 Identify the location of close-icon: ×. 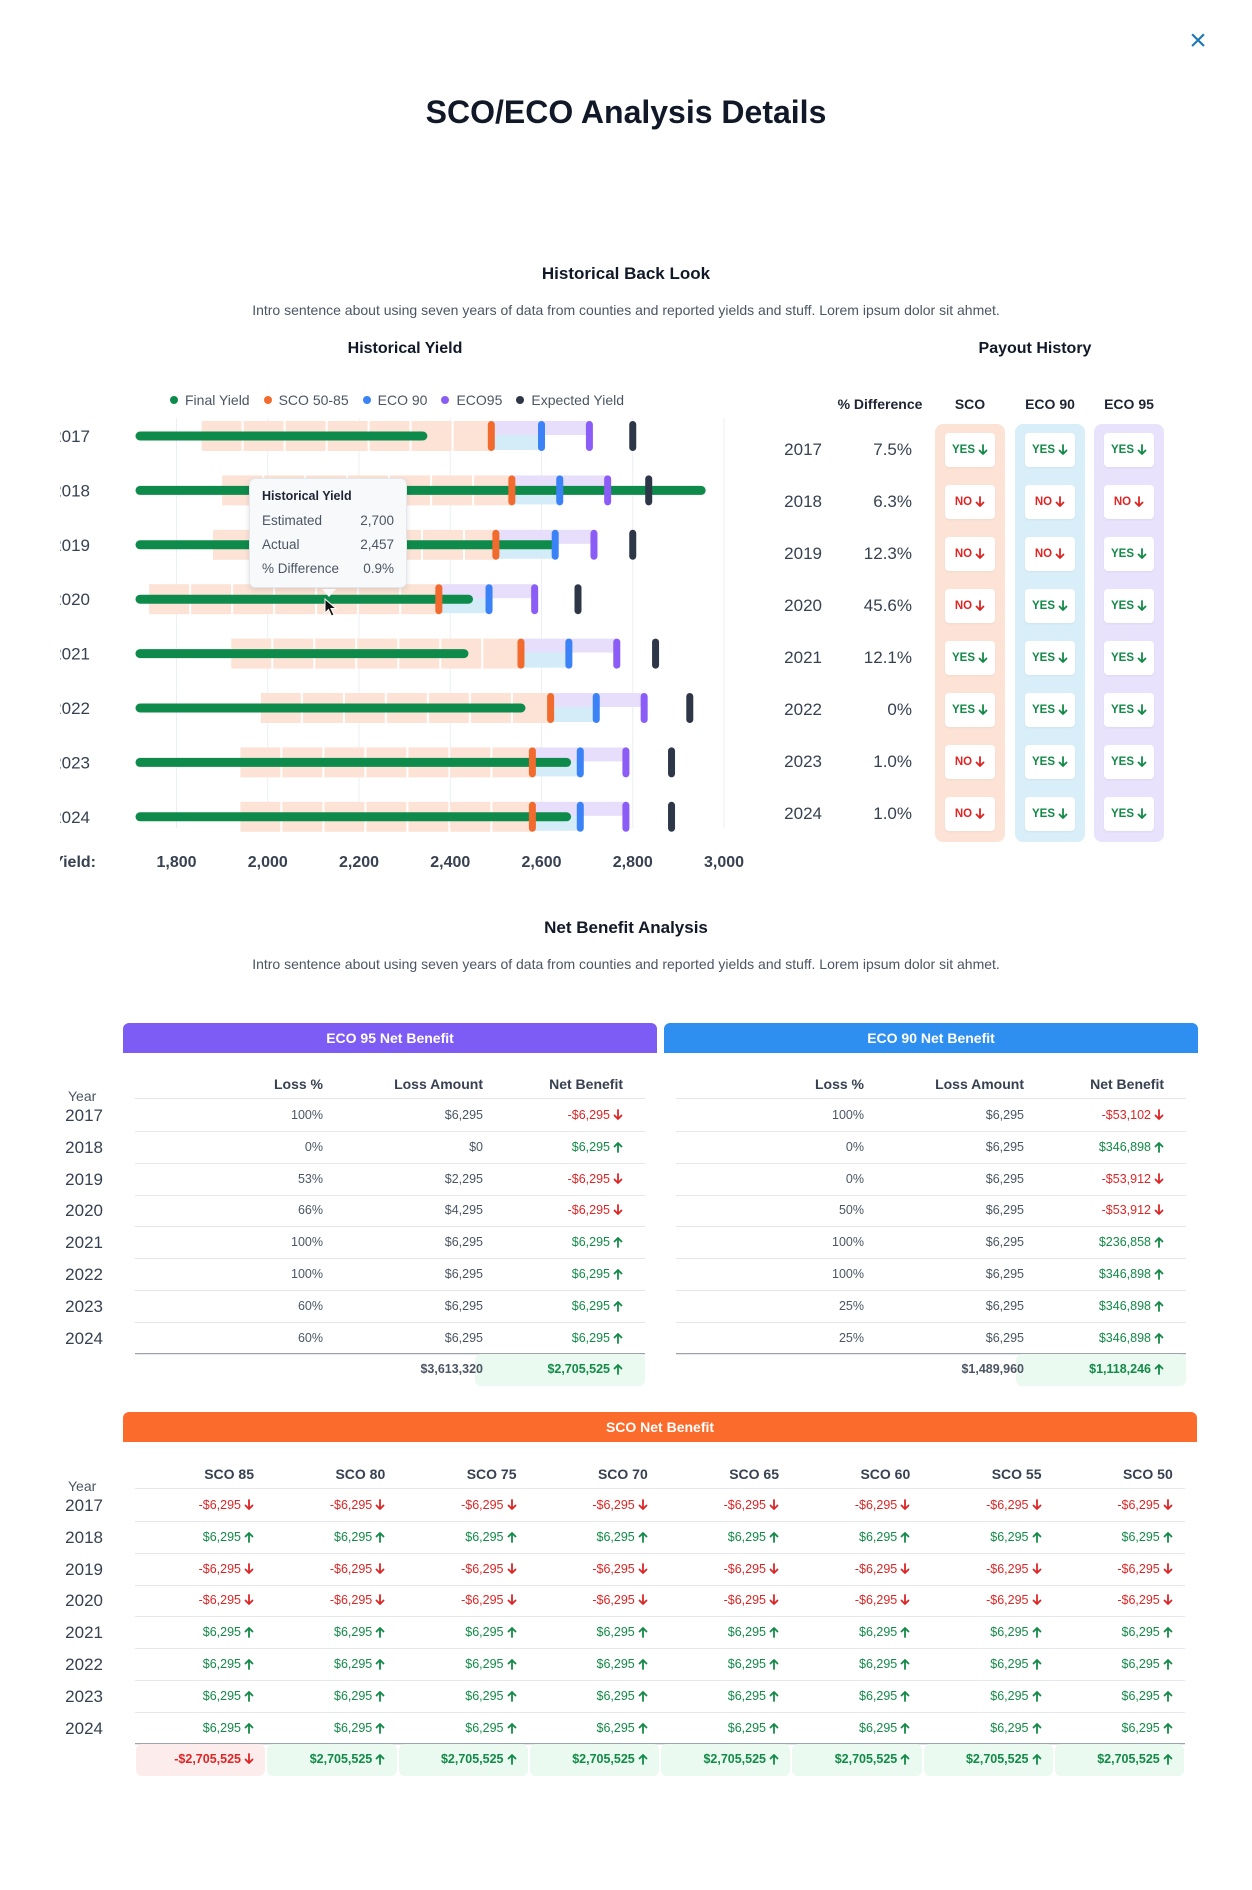
(1198, 40).